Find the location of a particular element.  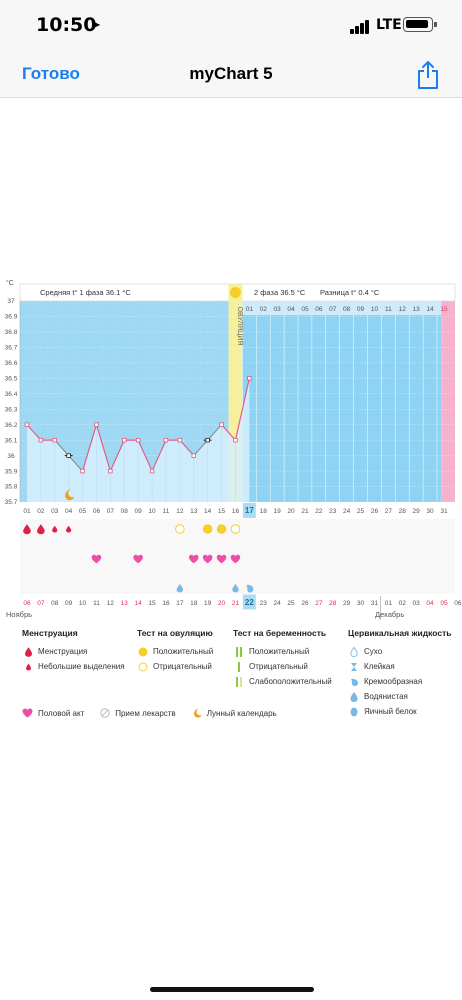

cycle-end-column is located at coordinates (448, 401).